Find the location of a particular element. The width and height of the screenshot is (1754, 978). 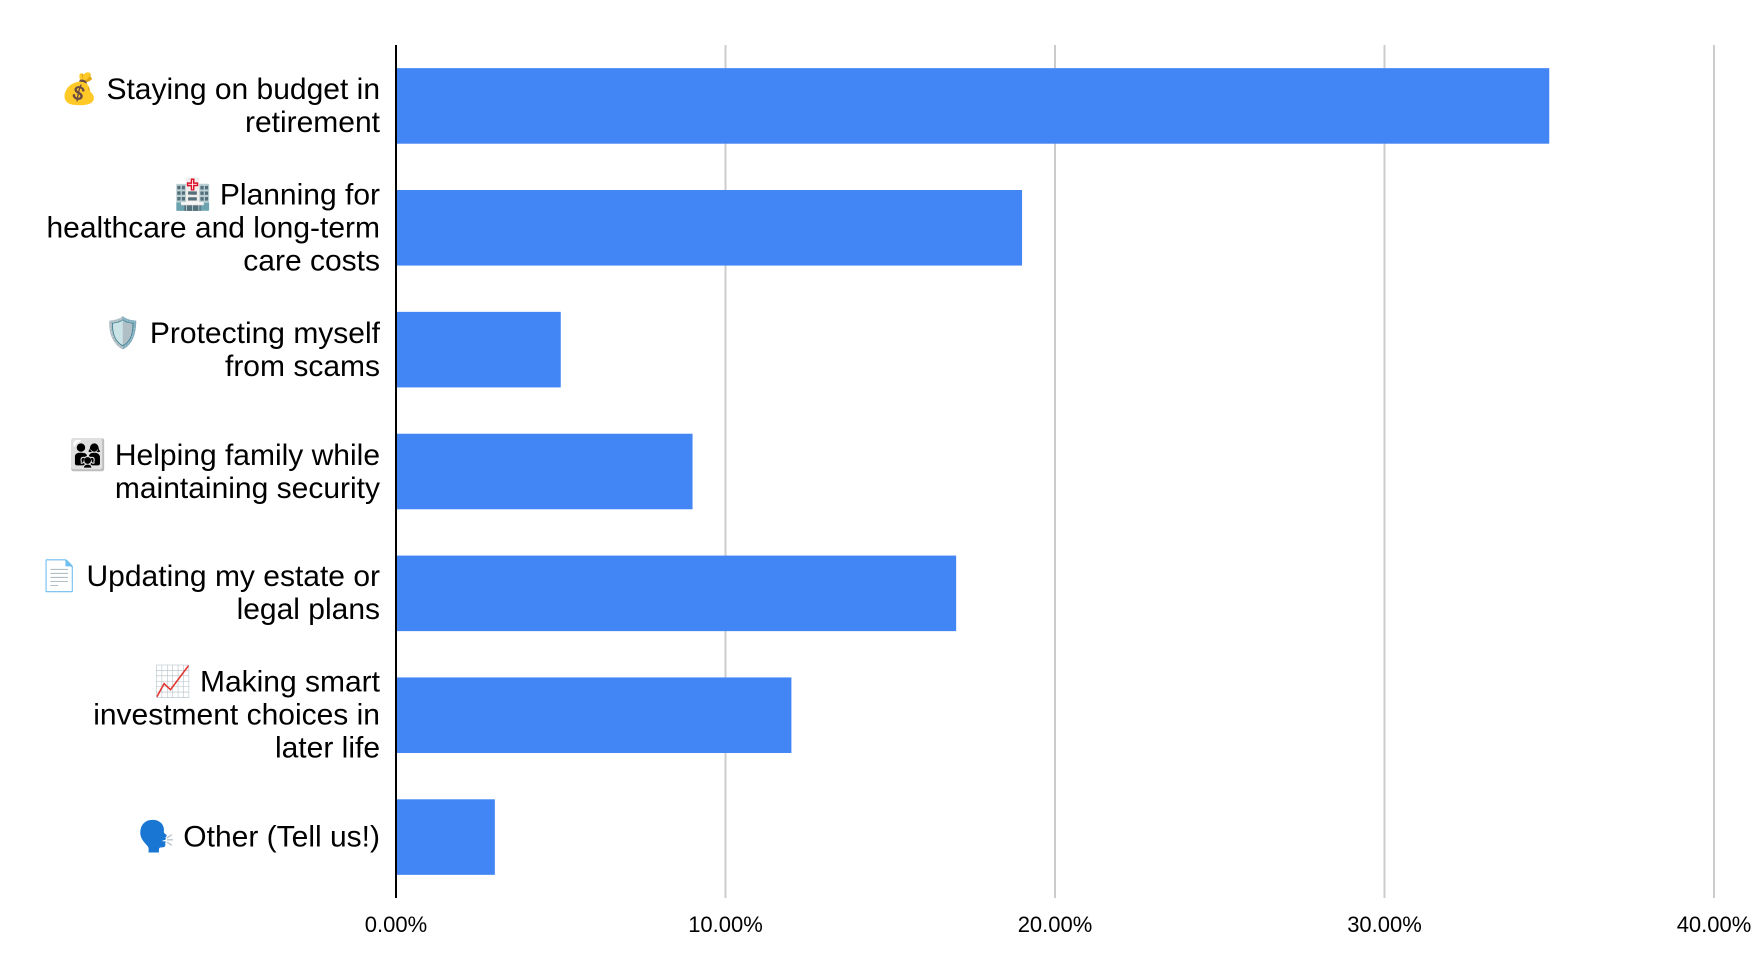

x-tick-label: 0.00% is located at coordinates (396, 924).